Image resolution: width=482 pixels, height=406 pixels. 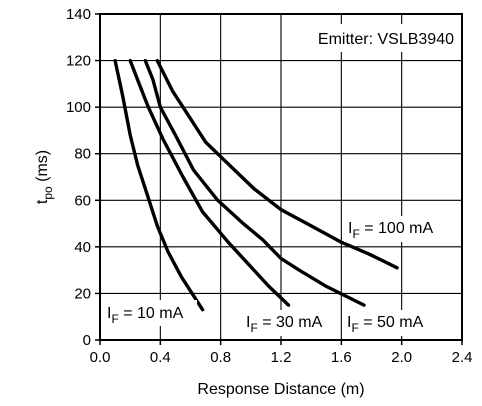 I want to click on y-tick-label: 120, so click(x=78, y=61).